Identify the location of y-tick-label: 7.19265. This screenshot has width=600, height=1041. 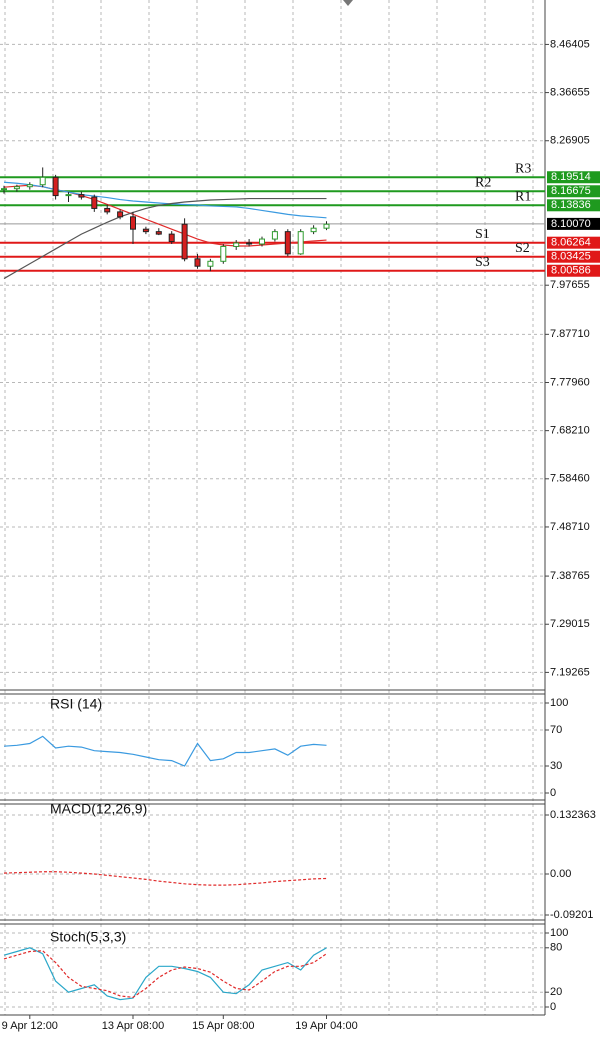
(570, 672).